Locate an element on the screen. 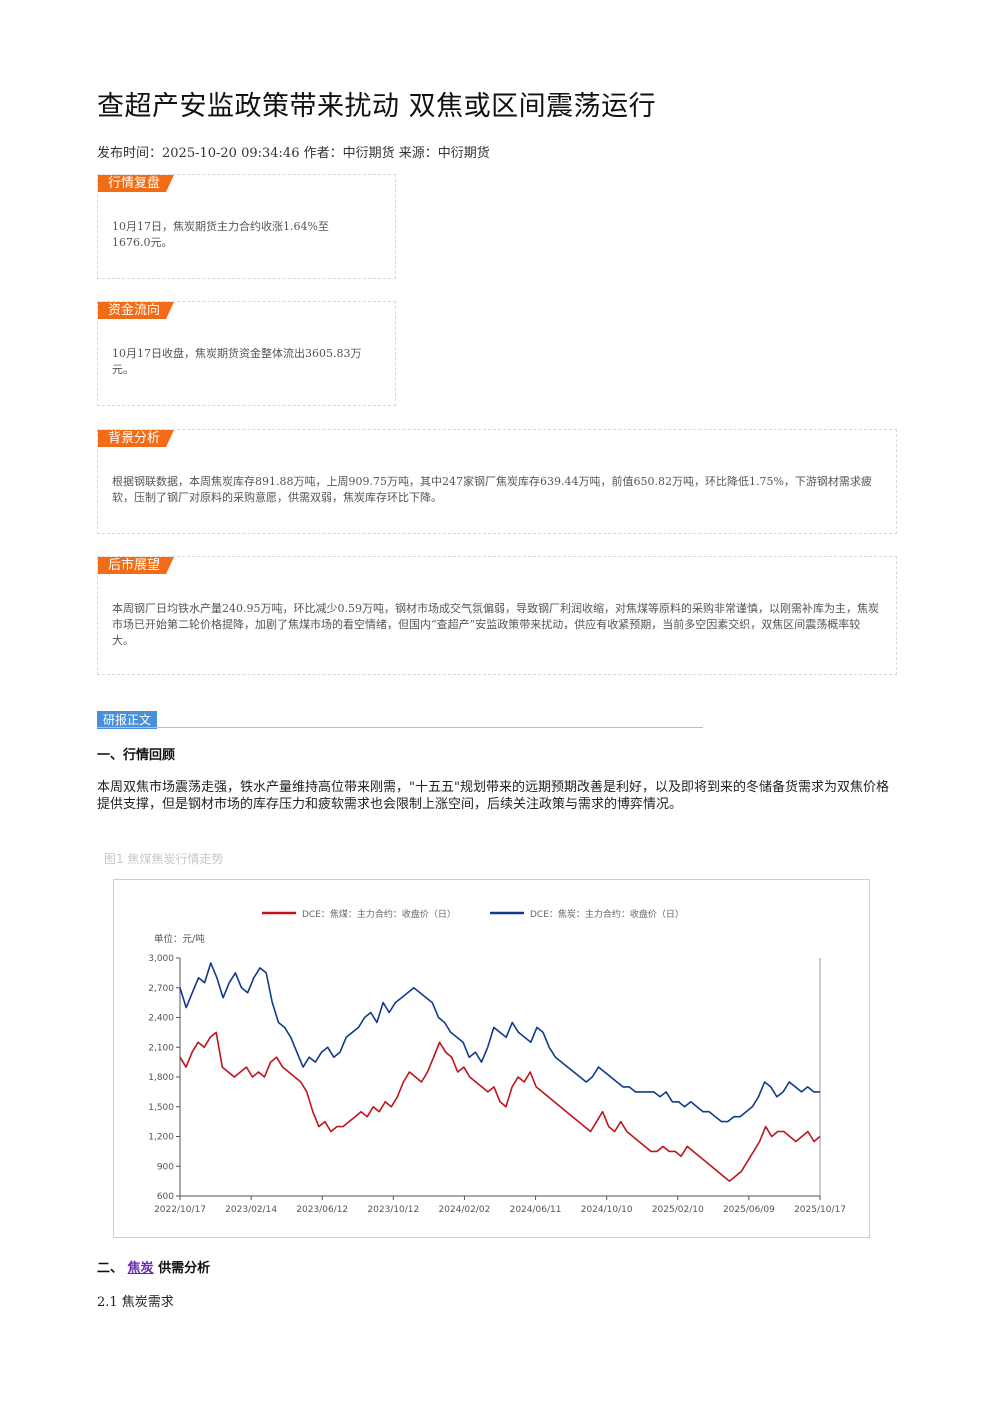  heading-prefix: 二、 is located at coordinates (110, 1268).